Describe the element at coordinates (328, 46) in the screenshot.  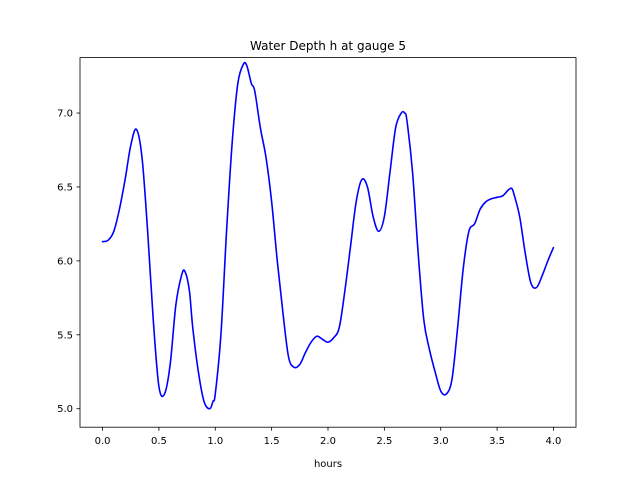
I see `chart-title: Water Depth h at gauge 5` at that location.